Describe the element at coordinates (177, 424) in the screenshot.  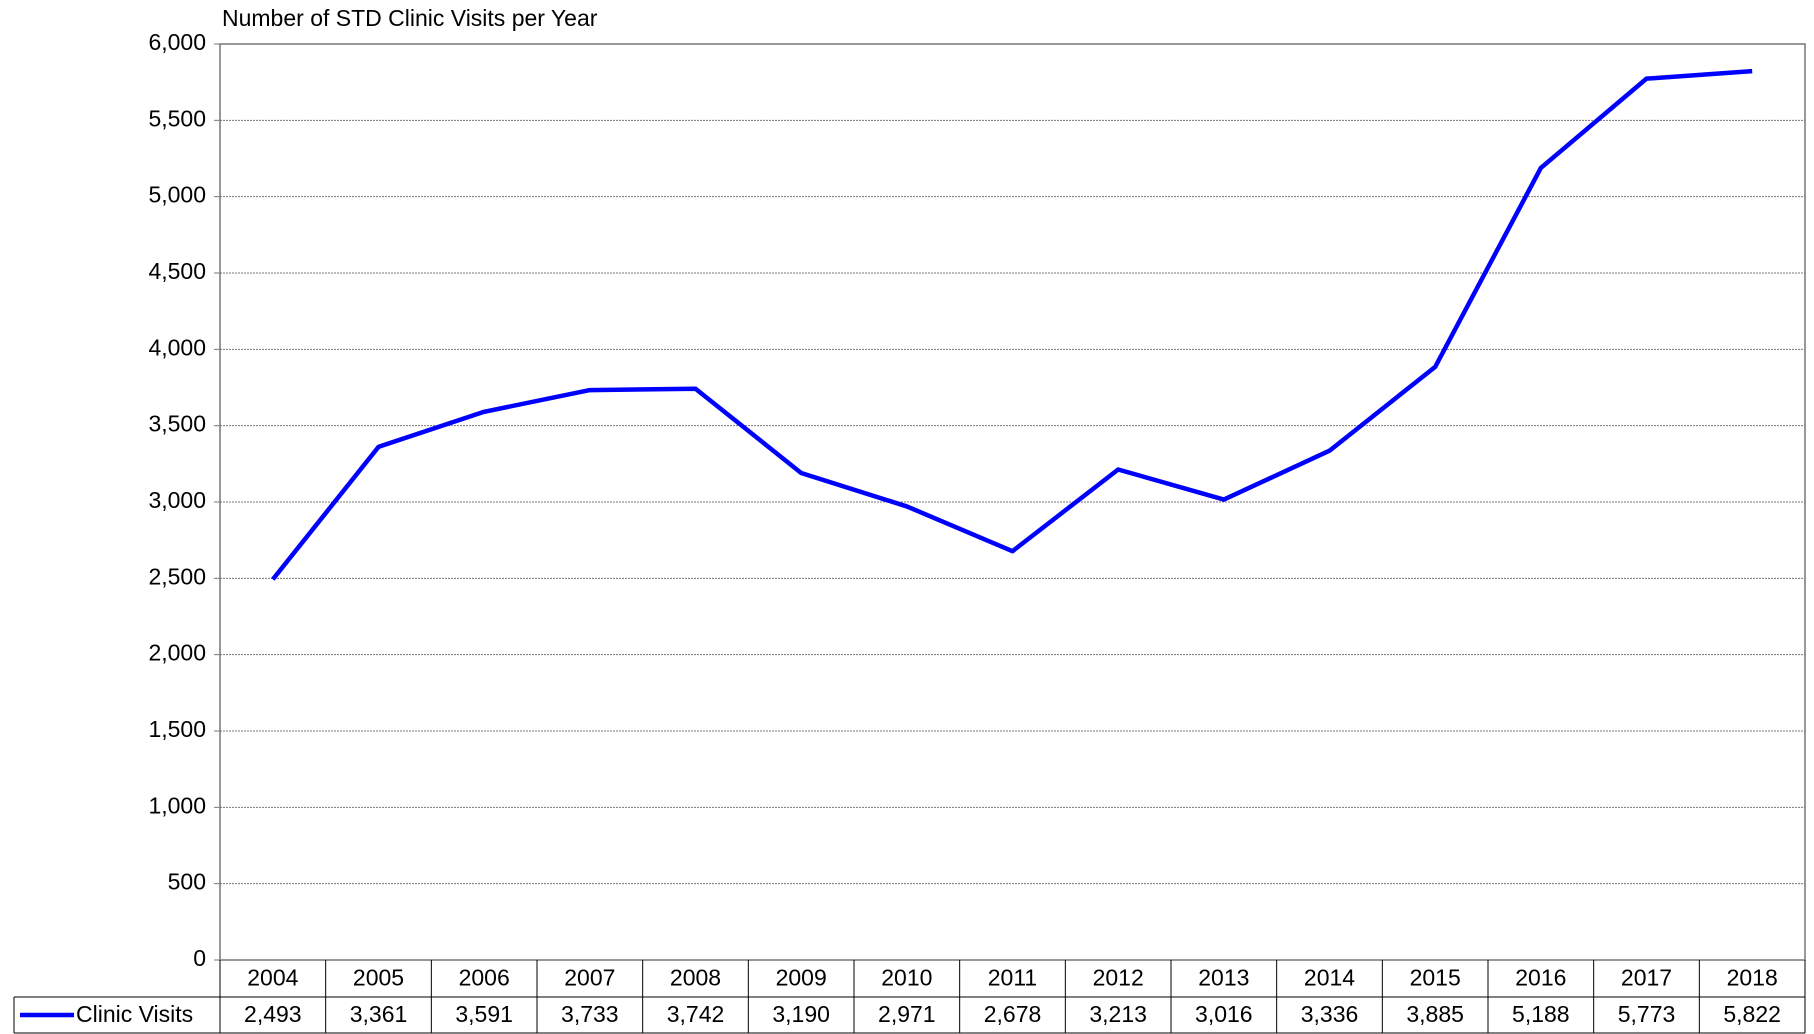
I see `y-tick-label: 3,500` at that location.